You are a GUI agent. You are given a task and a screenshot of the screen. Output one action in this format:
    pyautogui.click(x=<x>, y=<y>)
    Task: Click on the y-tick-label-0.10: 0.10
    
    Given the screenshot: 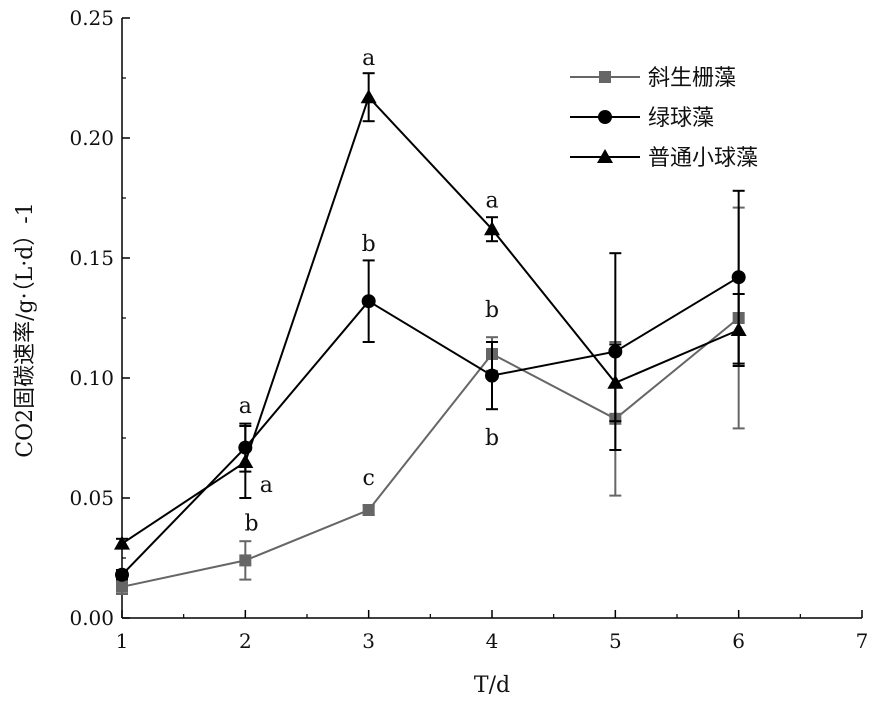 What is the action you would take?
    pyautogui.click(x=91, y=378)
    